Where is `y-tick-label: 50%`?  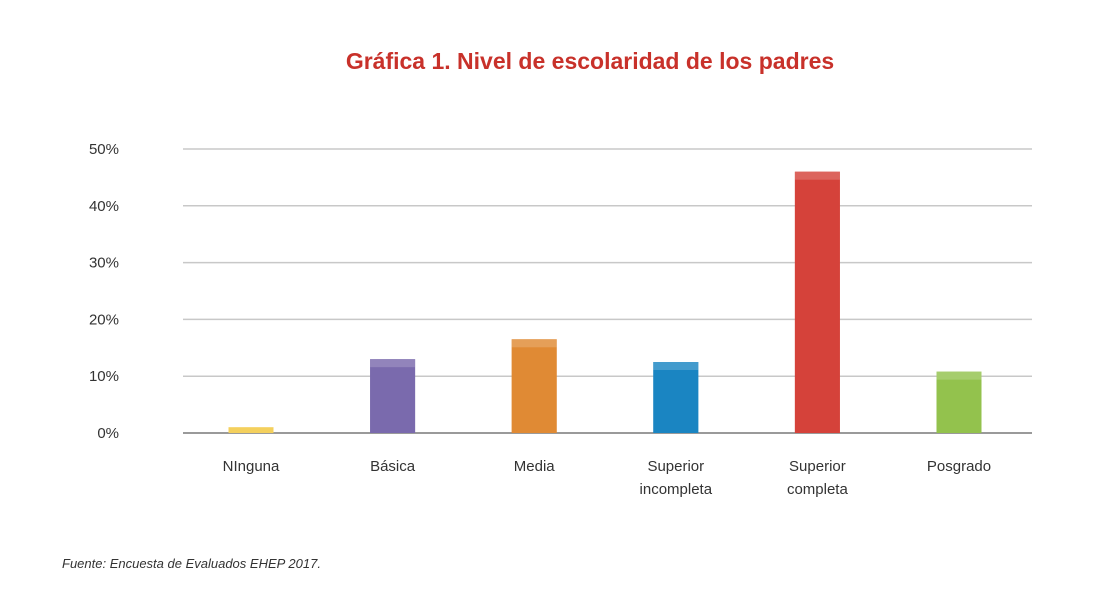 y-tick-label: 50% is located at coordinates (104, 149).